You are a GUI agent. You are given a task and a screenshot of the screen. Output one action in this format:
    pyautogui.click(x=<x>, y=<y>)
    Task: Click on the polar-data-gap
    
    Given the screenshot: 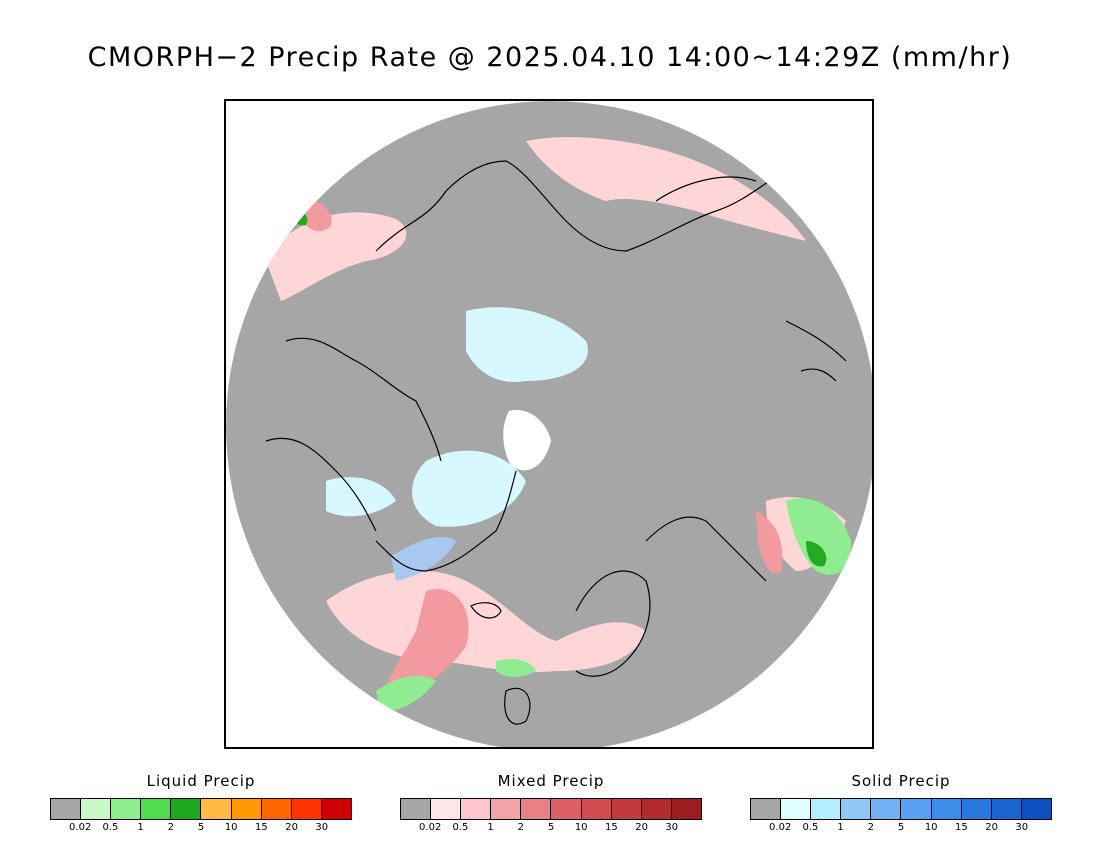 What is the action you would take?
    pyautogui.click(x=527, y=440)
    